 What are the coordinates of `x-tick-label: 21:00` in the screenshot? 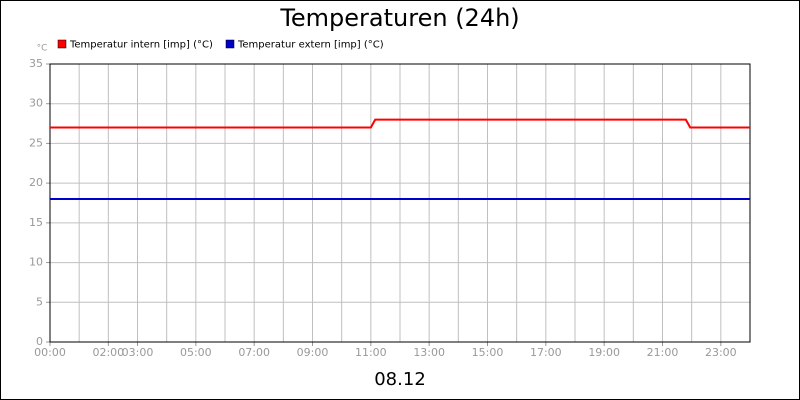 It's located at (663, 352).